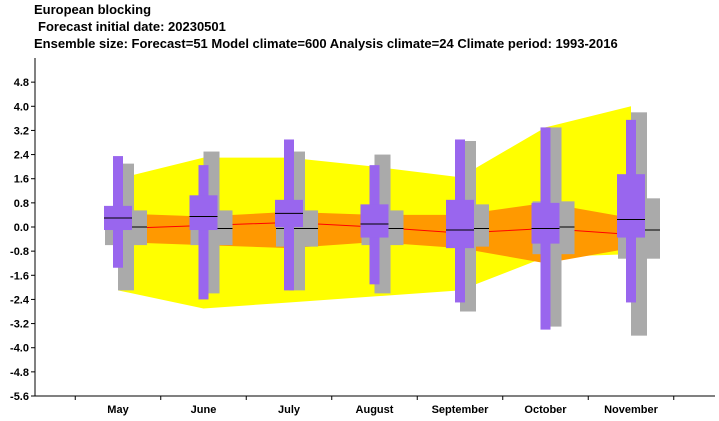  What do you see at coordinates (21, 204) in the screenshot?
I see `y-tick-label: 0.8` at bounding box center [21, 204].